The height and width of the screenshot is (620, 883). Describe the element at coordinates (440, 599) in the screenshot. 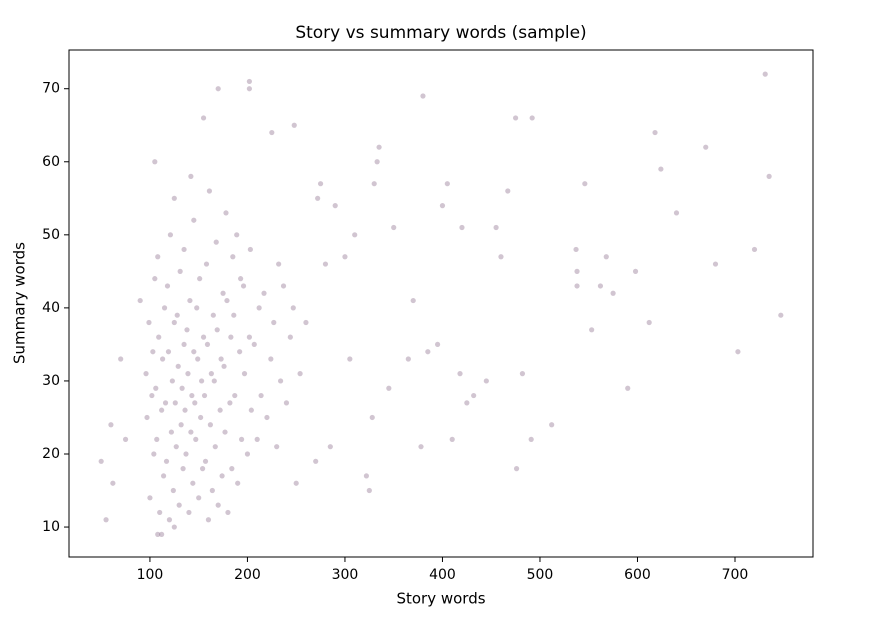

I see `x-axis-label: Story words` at that location.